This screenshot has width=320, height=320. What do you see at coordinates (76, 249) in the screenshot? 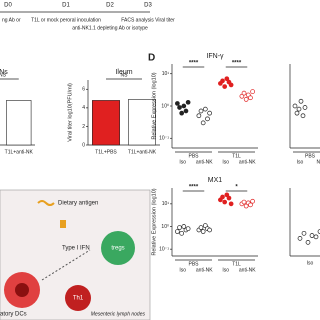
I see `ifn-label: Type I IFN` at bounding box center [76, 249].